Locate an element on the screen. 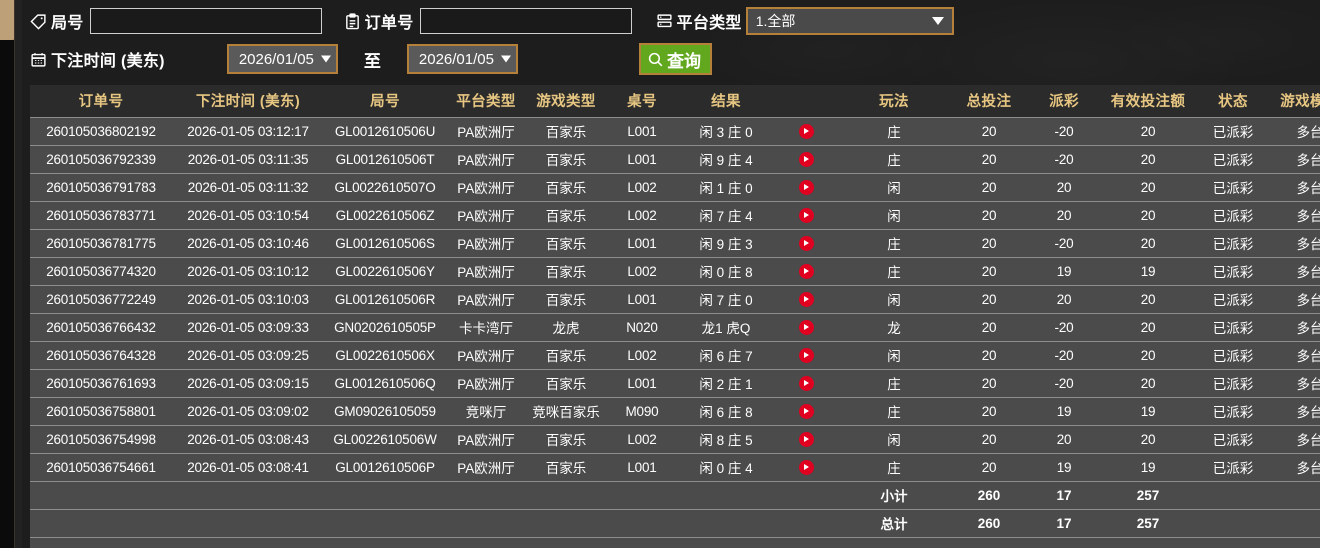 The image size is (1320, 548). col-header-platform: 平台类型 is located at coordinates (486, 101).